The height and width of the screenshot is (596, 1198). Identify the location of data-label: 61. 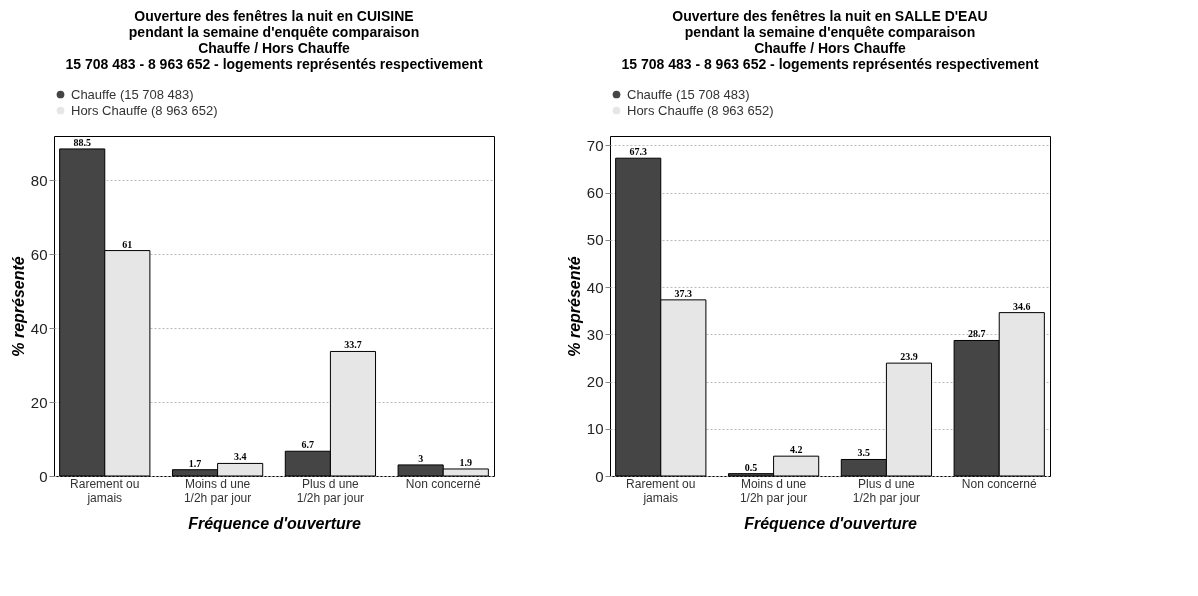
(127, 244).